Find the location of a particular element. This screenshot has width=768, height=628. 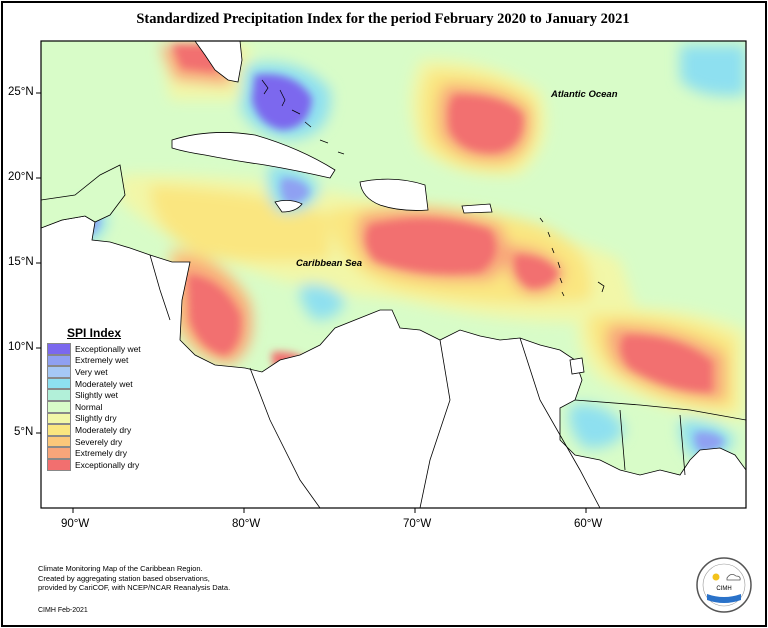

legend-label: Exceptionally wet is located at coordinates (108, 348).